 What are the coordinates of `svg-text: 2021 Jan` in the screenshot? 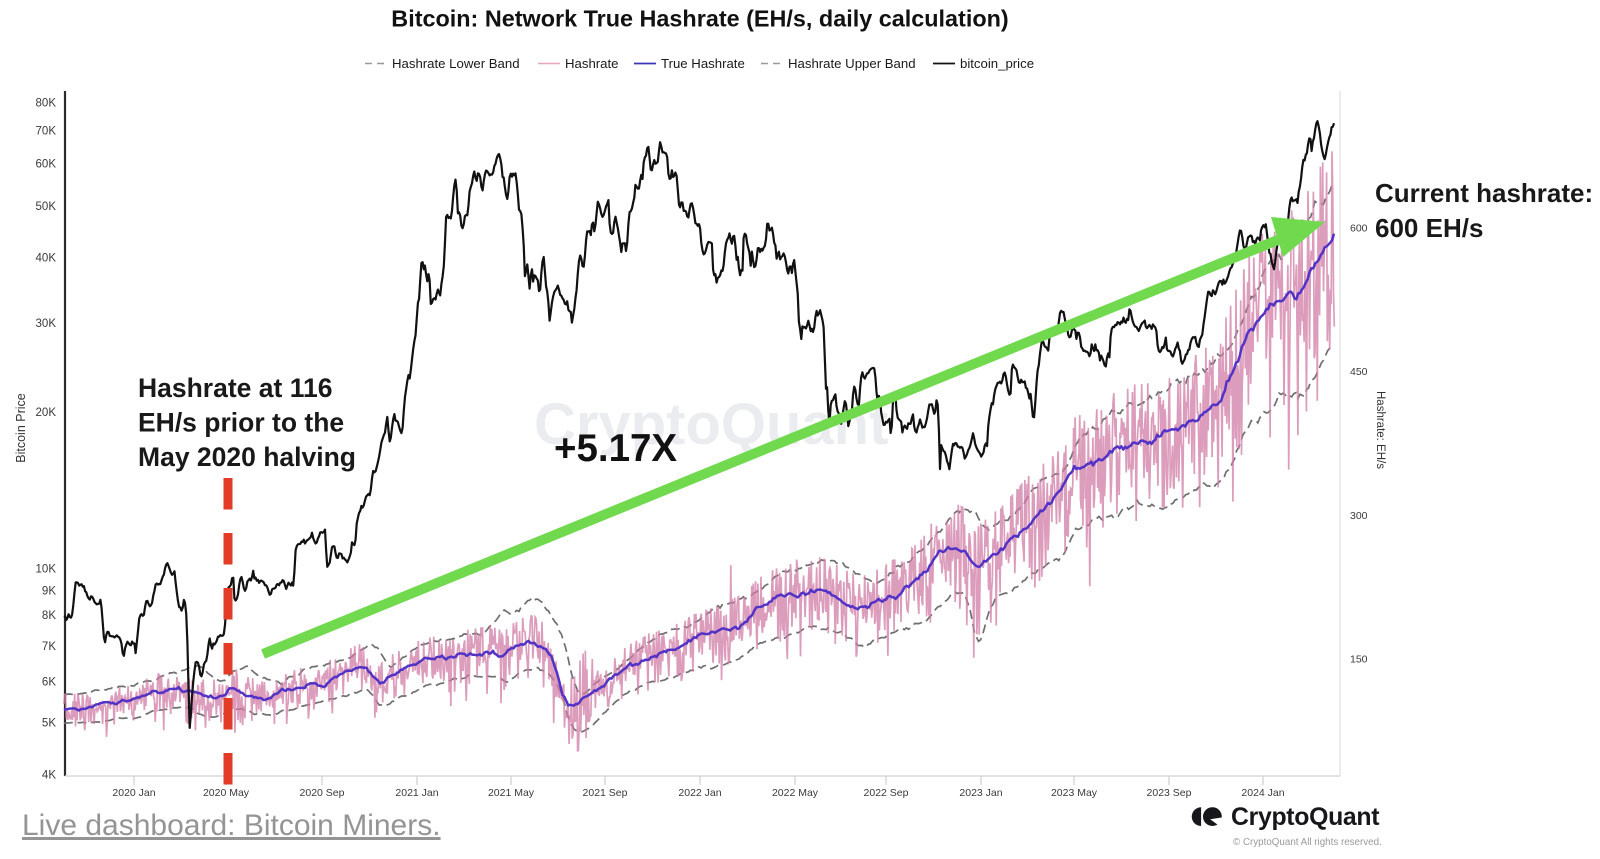 It's located at (416, 793).